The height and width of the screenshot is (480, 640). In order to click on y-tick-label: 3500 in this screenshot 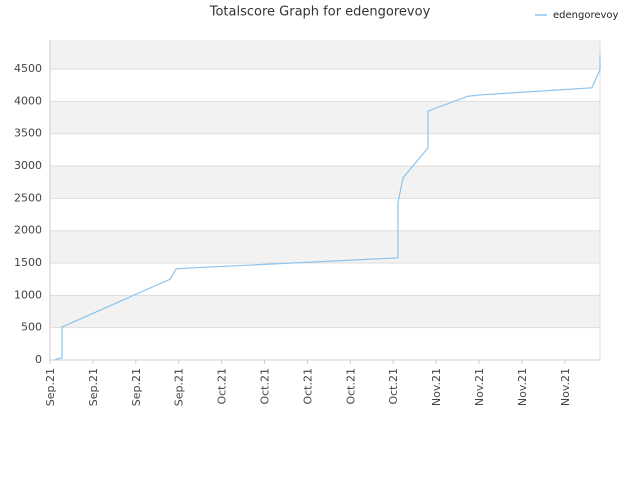, I will do `click(28, 133)`.